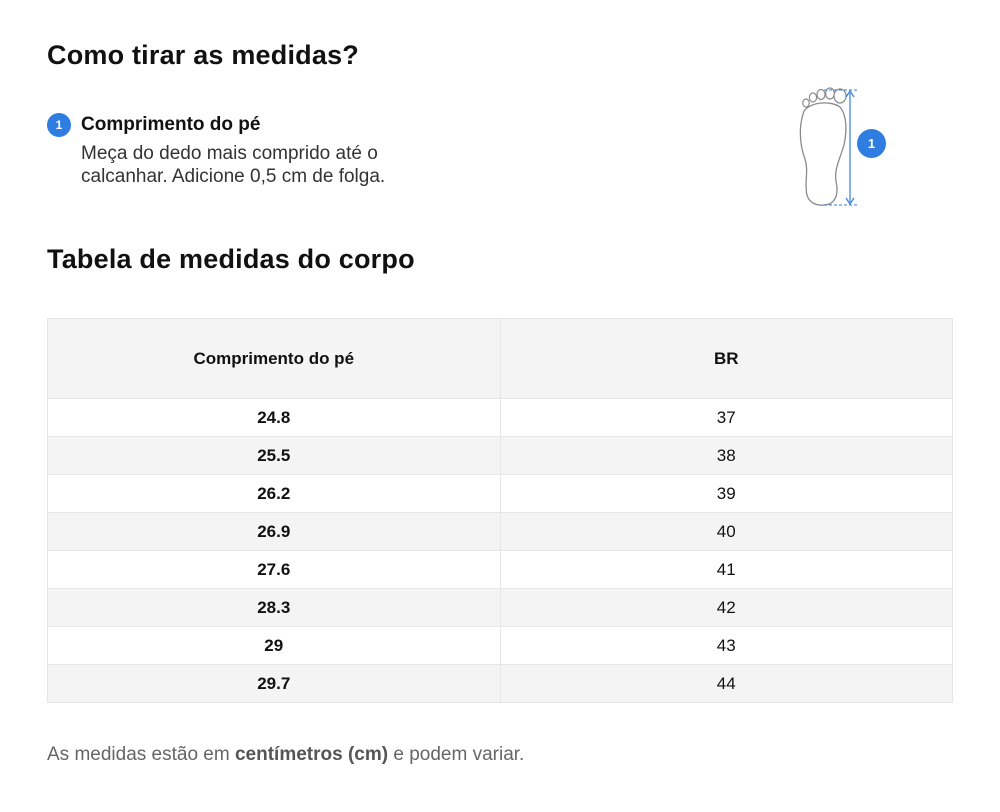 This screenshot has height=812, width=1000. I want to click on foot-length-cell: 29.7, so click(274, 683).